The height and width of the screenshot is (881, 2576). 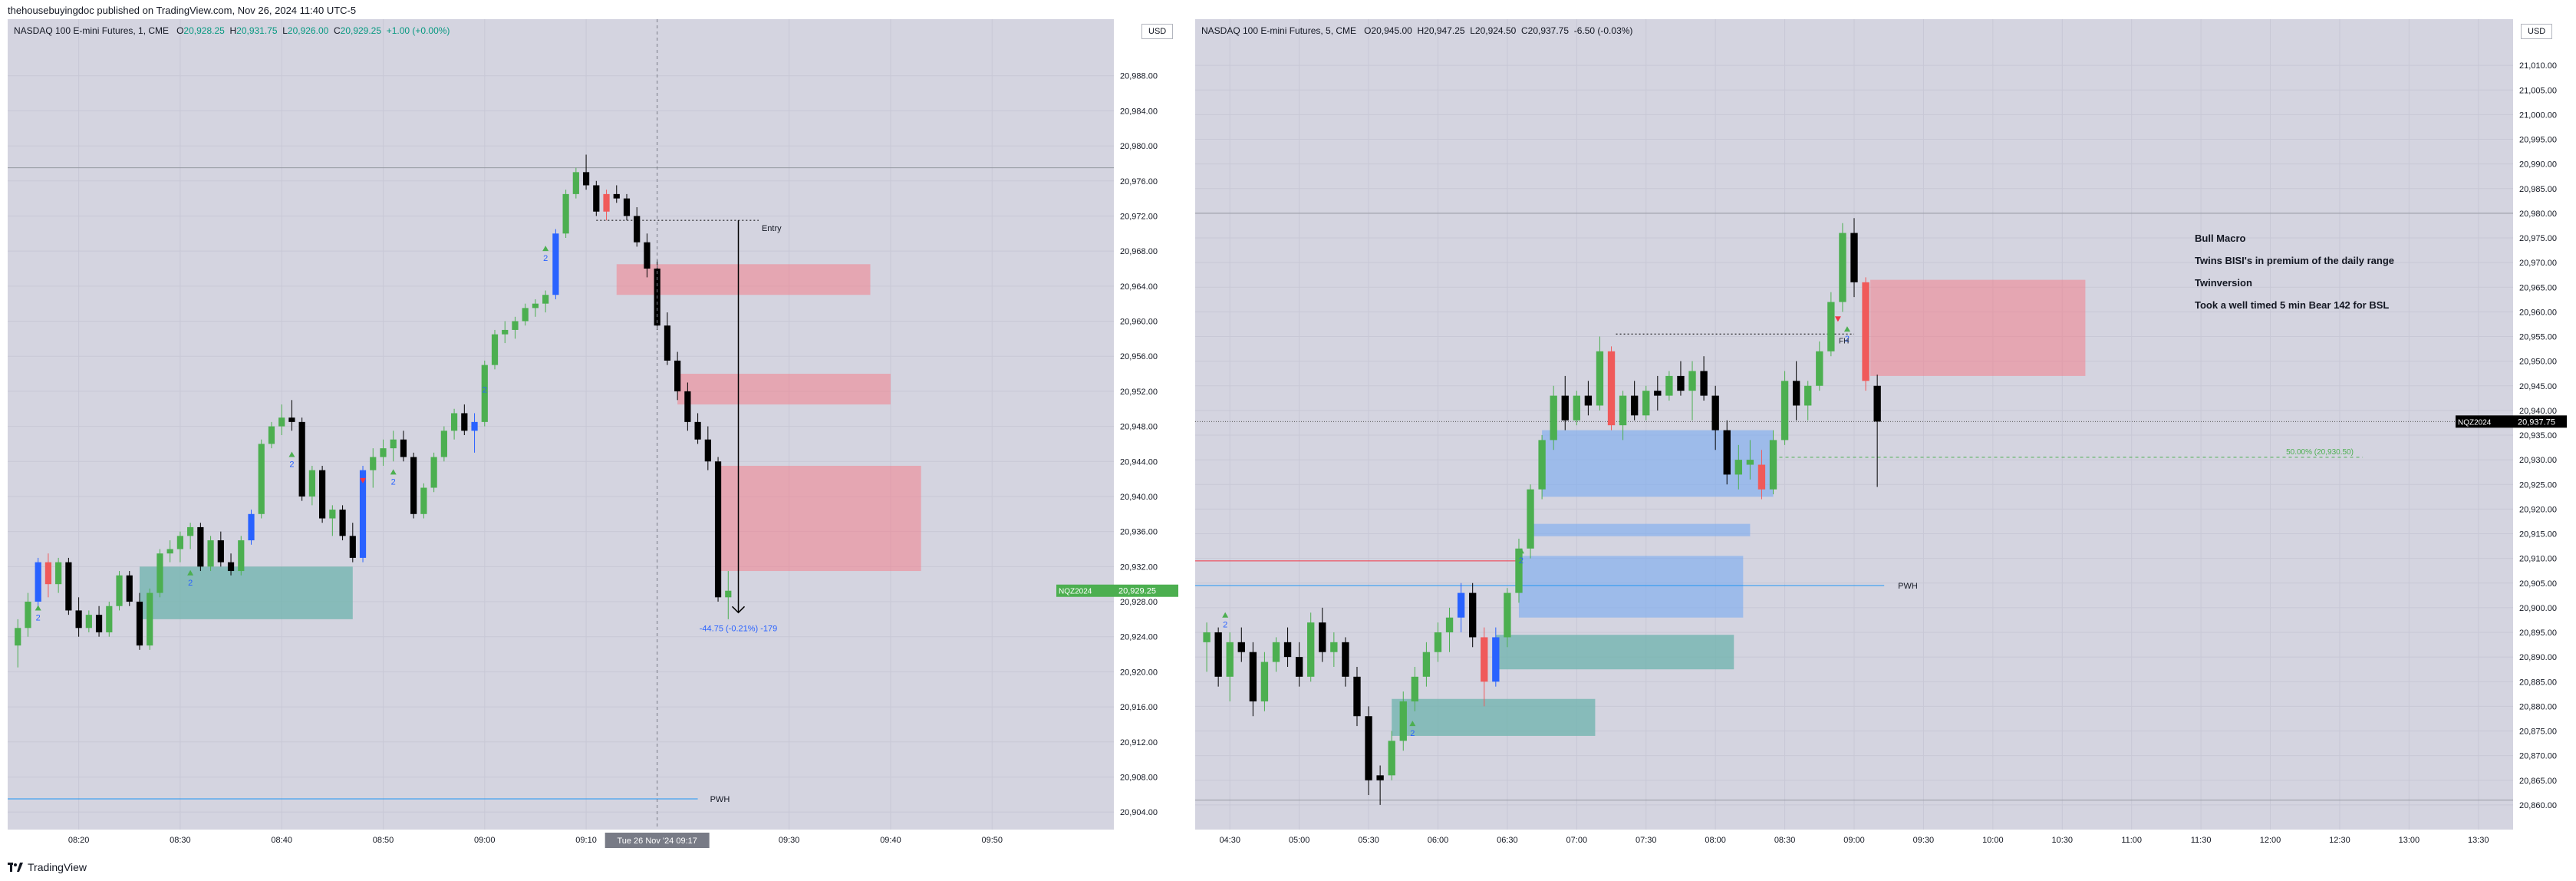 I want to click on zone-supply, so click(x=784, y=389).